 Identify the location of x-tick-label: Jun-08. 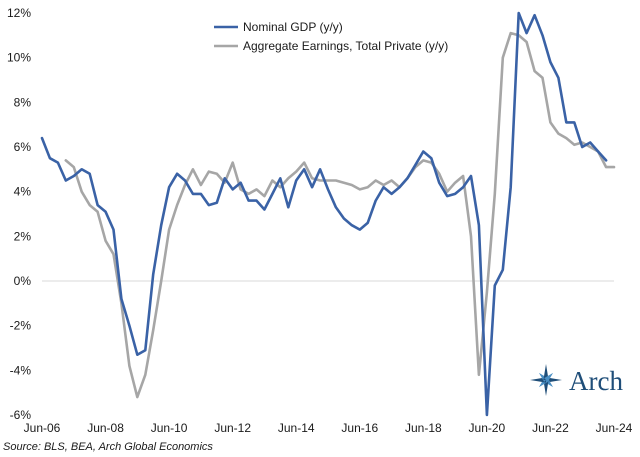
(105, 428).